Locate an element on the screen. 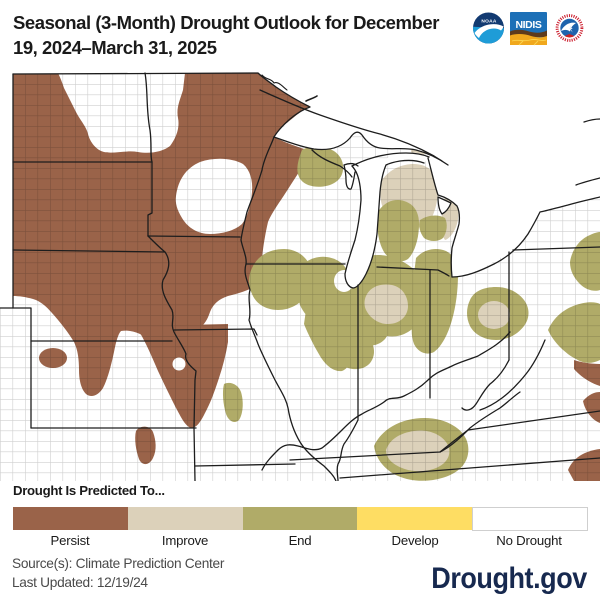  svg-text: NOAA is located at coordinates (489, 22).